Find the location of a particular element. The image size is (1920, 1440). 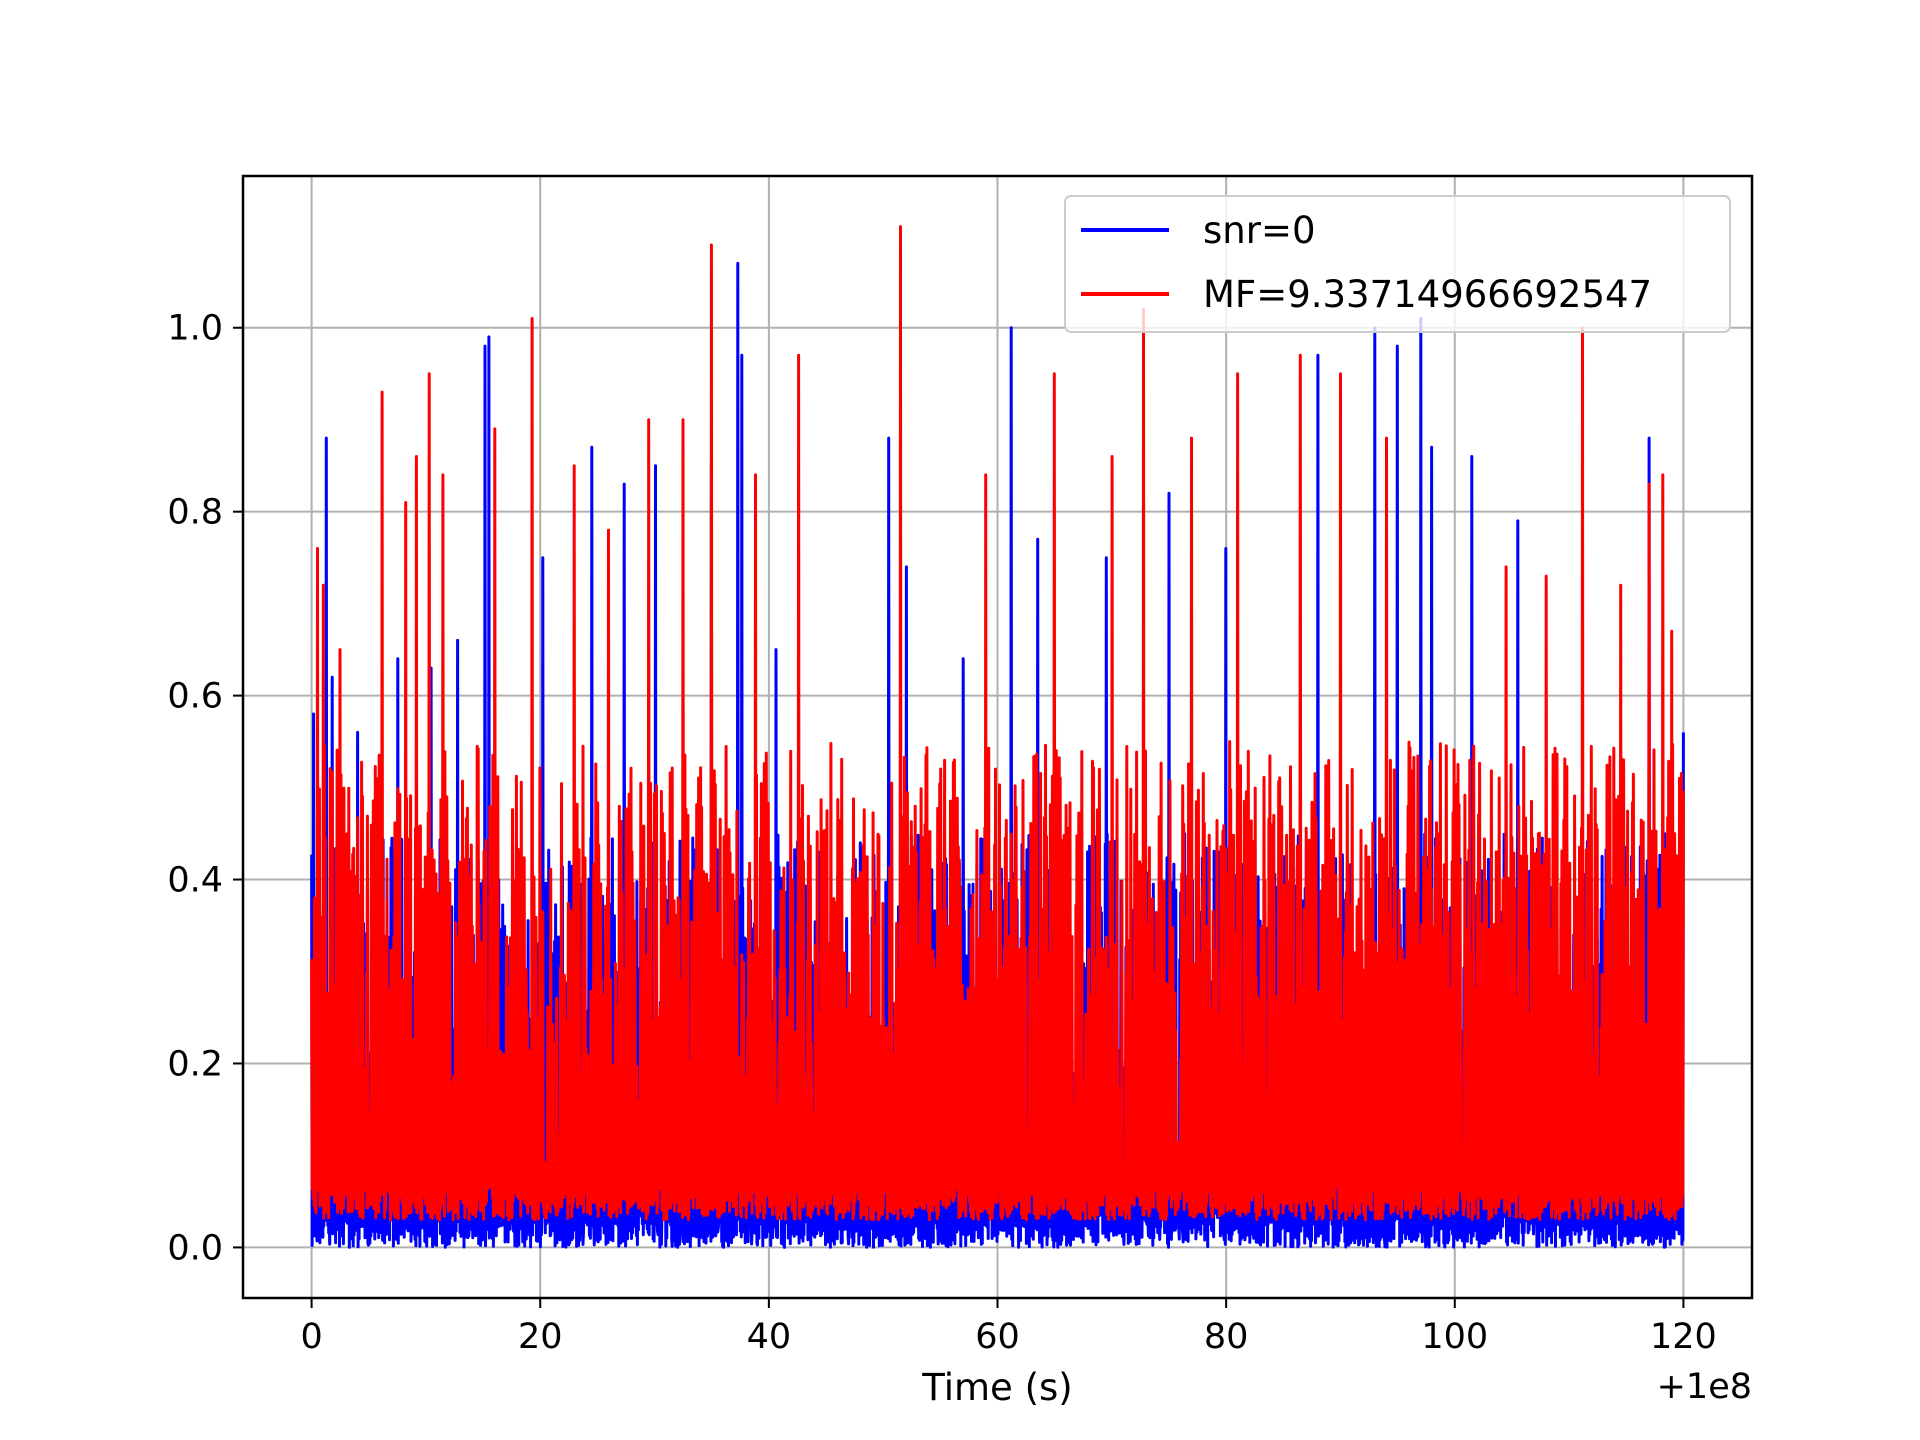

legend: snr=0 MF=9.33714966692547 is located at coordinates (1397, 264).